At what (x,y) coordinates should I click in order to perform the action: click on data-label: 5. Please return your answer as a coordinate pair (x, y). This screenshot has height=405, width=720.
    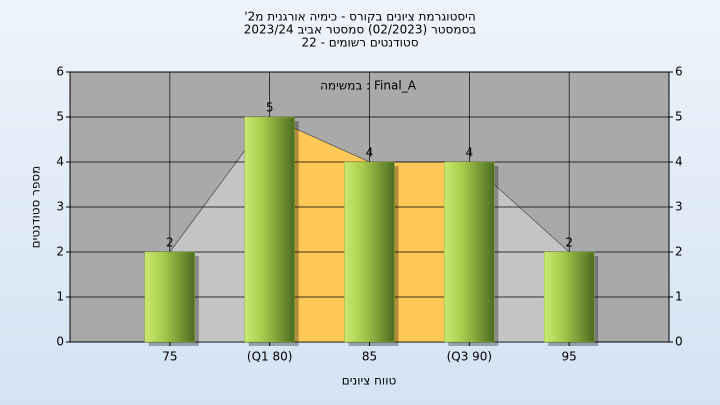
    Looking at the image, I should click on (270, 108).